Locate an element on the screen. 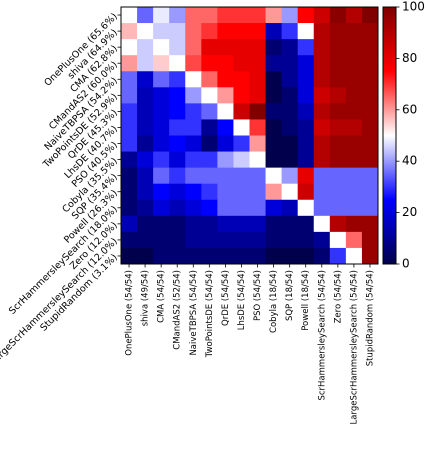 The image size is (432, 458). column-label: Powell (18/54) is located at coordinates (306, 300).